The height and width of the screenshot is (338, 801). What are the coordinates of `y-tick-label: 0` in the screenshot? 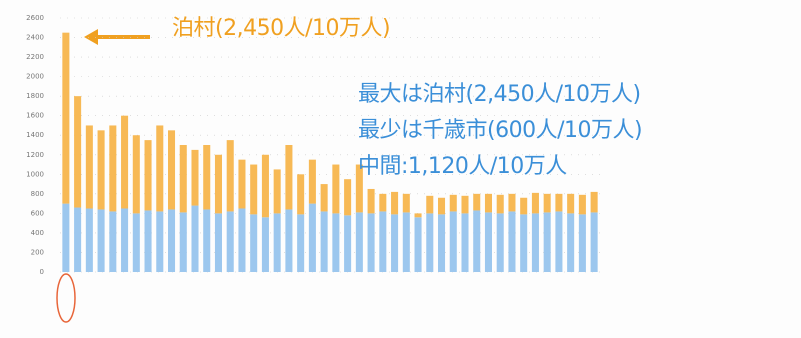 It's located at (42, 272).